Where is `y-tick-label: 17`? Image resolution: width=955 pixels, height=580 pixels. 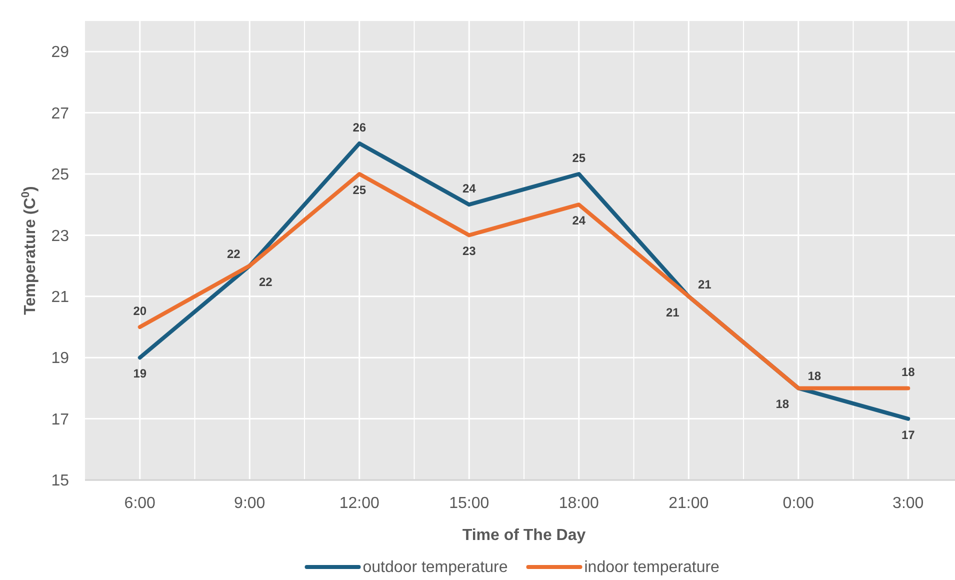
y-tick-label: 17 is located at coordinates (60, 419).